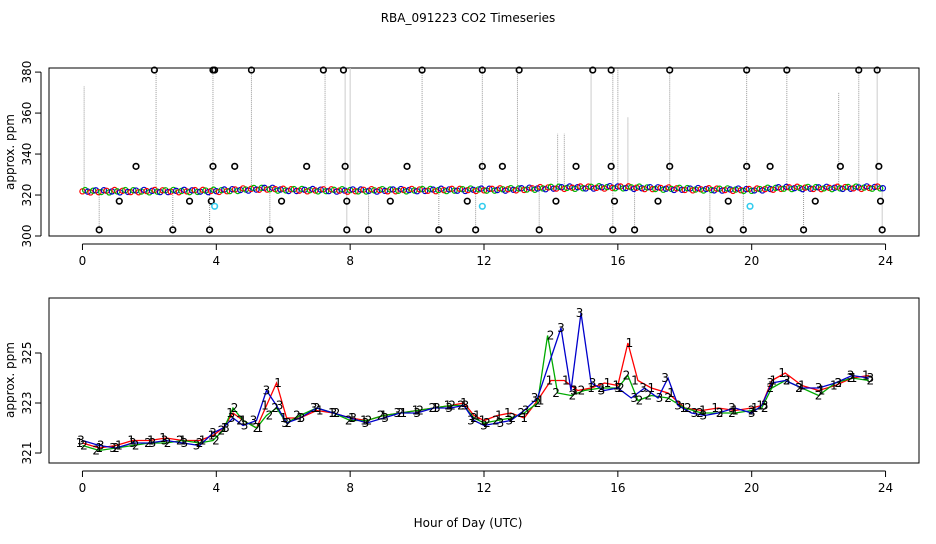  What do you see at coordinates (483, 261) in the screenshot?
I see `top-x-tick-label: 12` at bounding box center [483, 261].